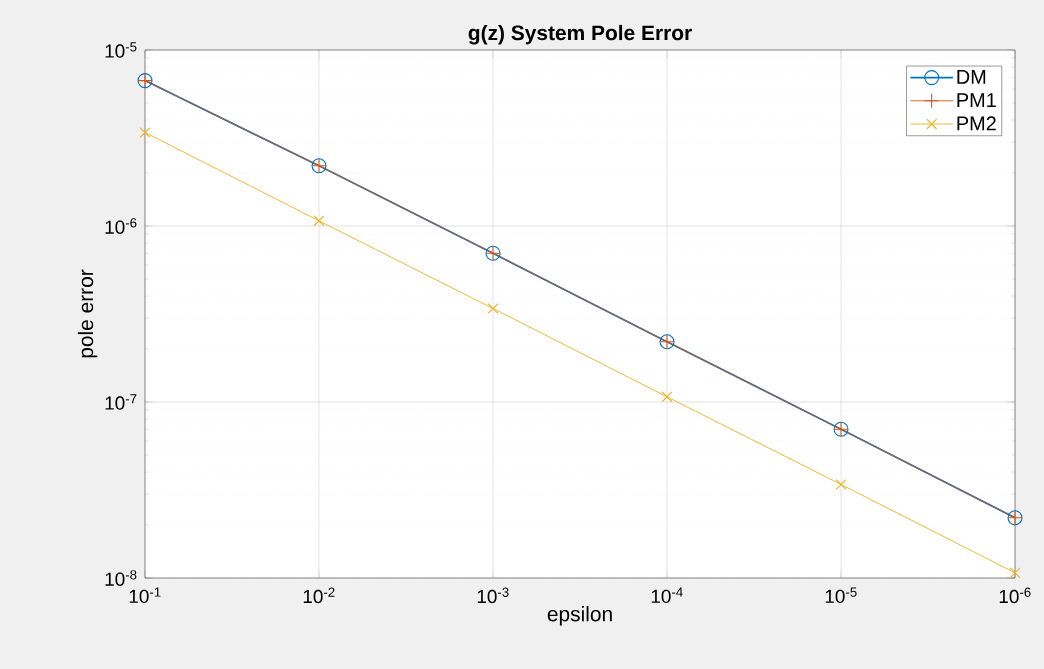 The image size is (1044, 669). I want to click on y-tick-label: 10$^{-5}$, so click(121, 50).